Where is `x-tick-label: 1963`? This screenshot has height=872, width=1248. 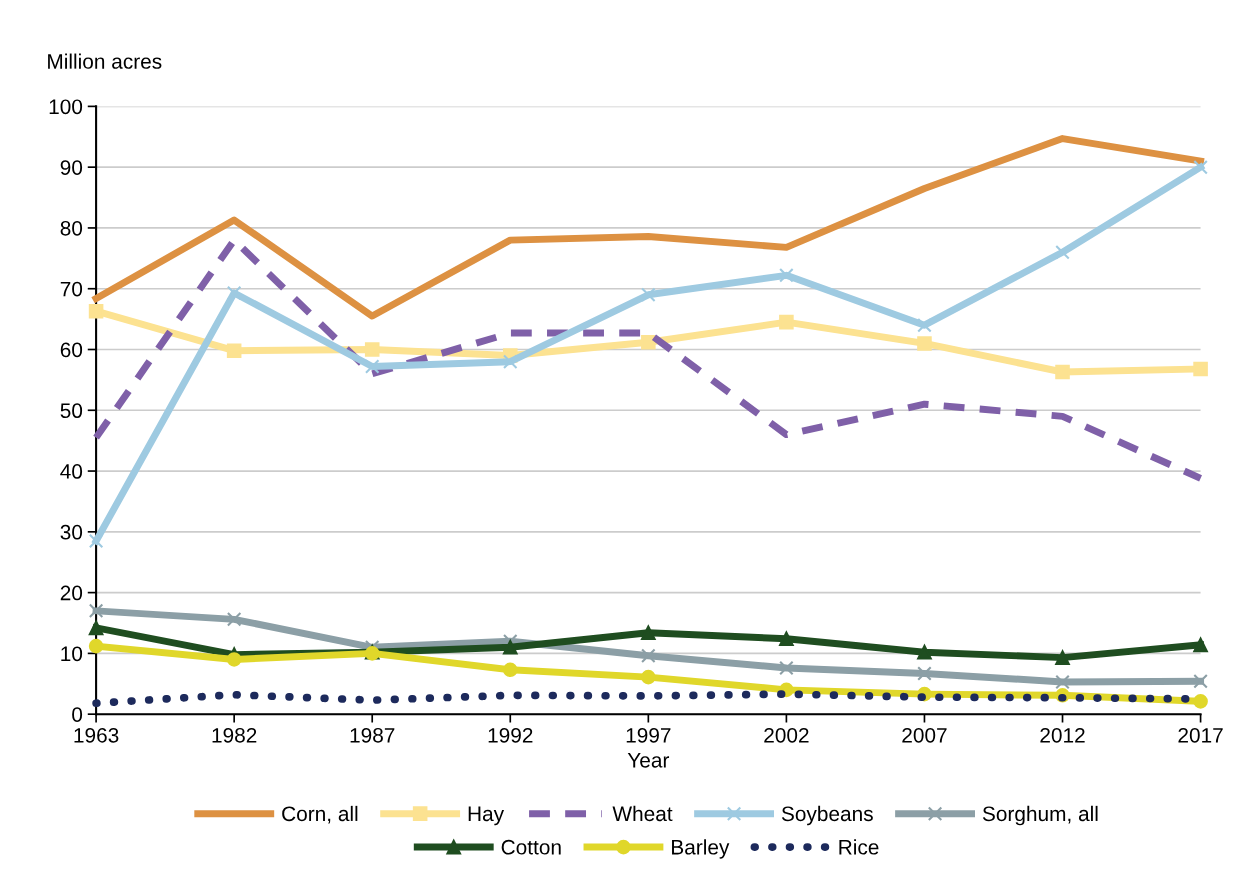
x-tick-label: 1963 is located at coordinates (96, 735).